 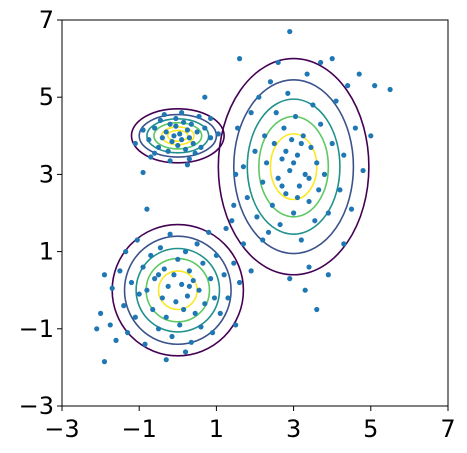 What do you see at coordinates (46, 20) in the screenshot?
I see `y-tick-label: 7` at bounding box center [46, 20].